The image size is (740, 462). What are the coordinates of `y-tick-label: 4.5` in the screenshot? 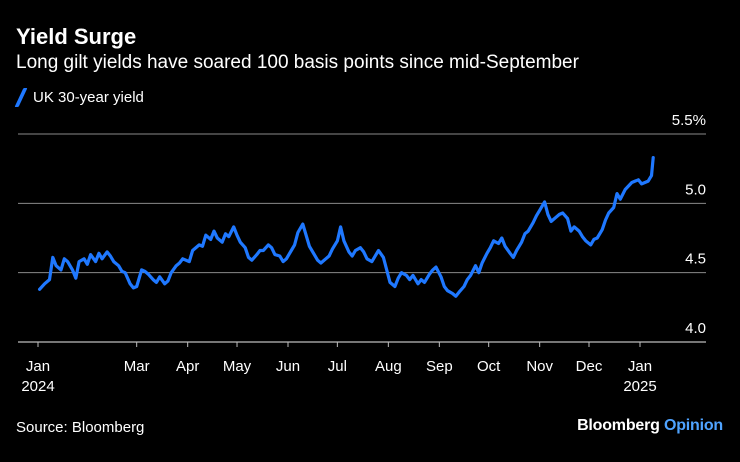 It's located at (695, 259).